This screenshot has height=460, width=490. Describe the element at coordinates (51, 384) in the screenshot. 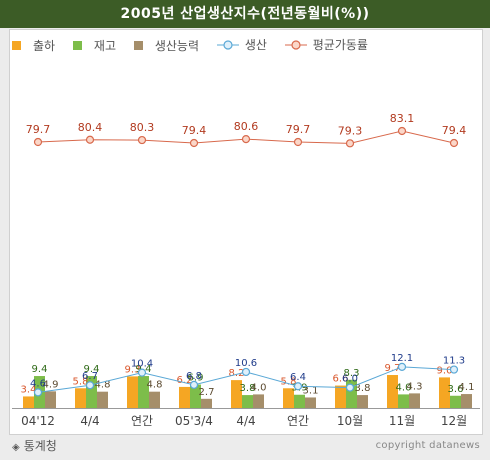

I see `bar-label-capacity: 4.9` at that location.